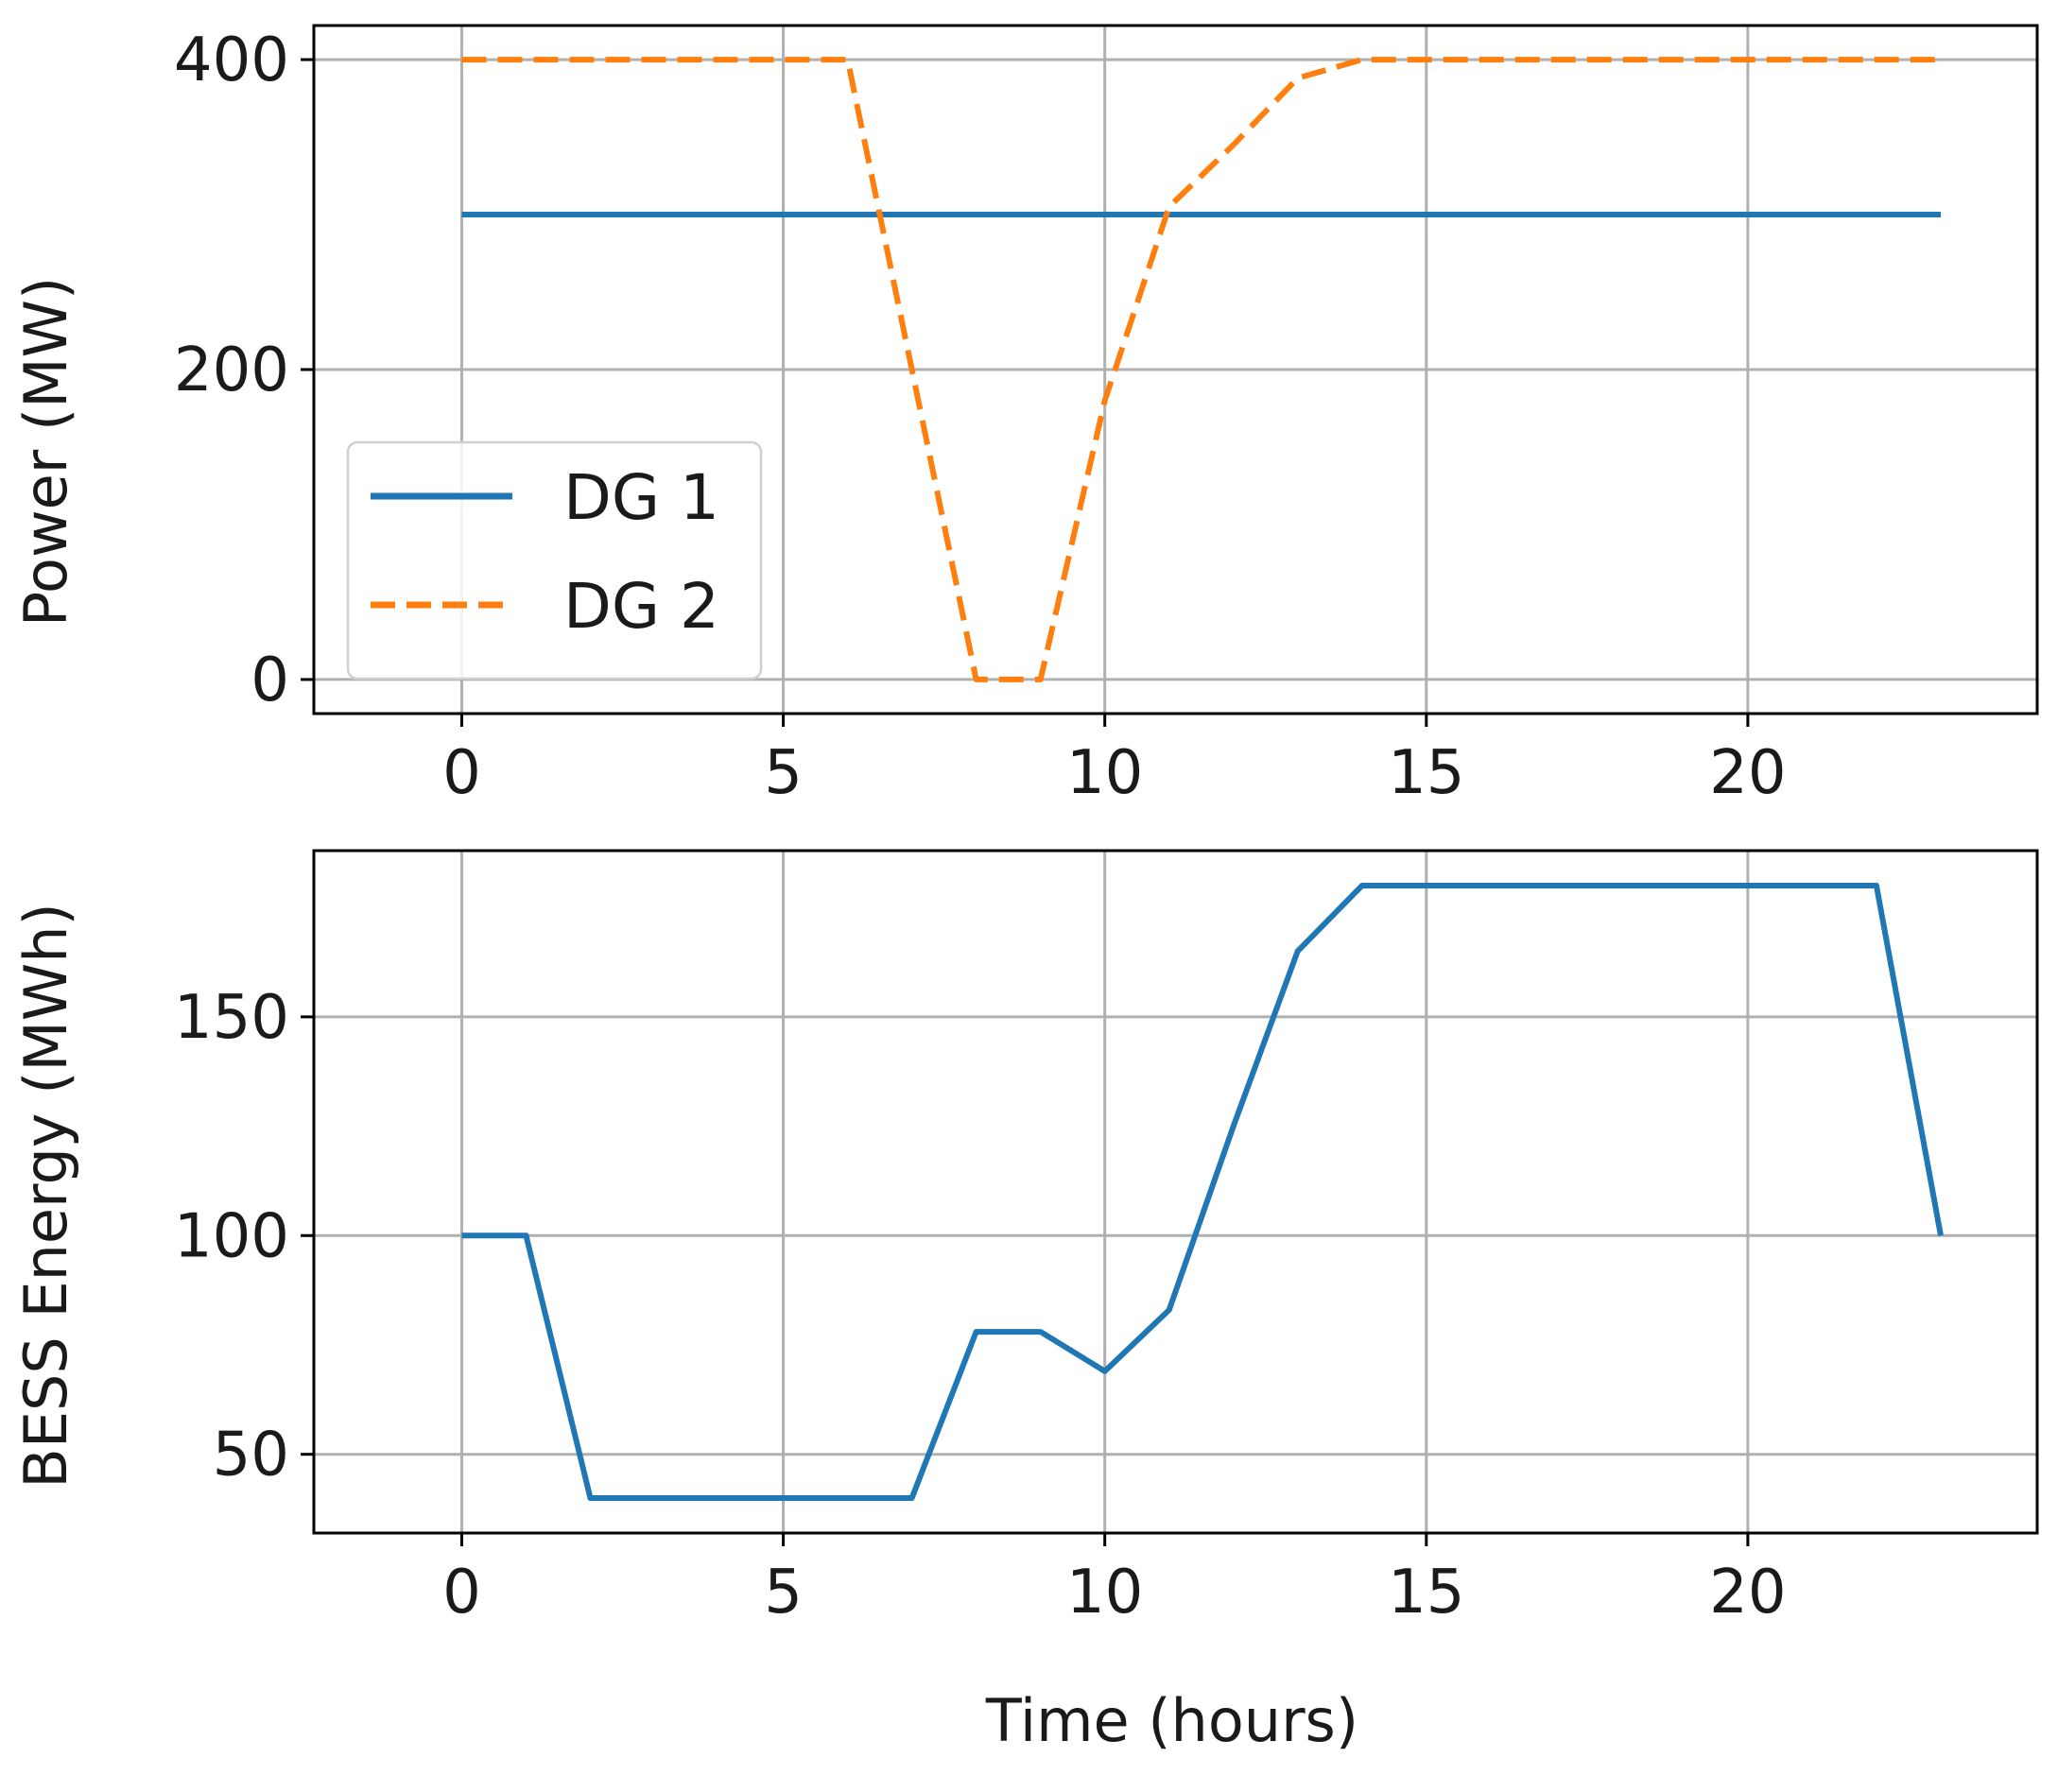 The width and height of the screenshot is (2058, 1792). What do you see at coordinates (783, 773) in the screenshot?
I see `power-x-tick-label: 5` at bounding box center [783, 773].